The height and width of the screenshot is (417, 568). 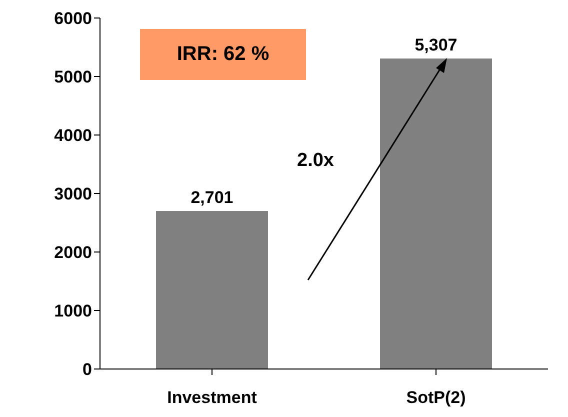 I want to click on y-tick-label: 4000, so click(x=73, y=136).